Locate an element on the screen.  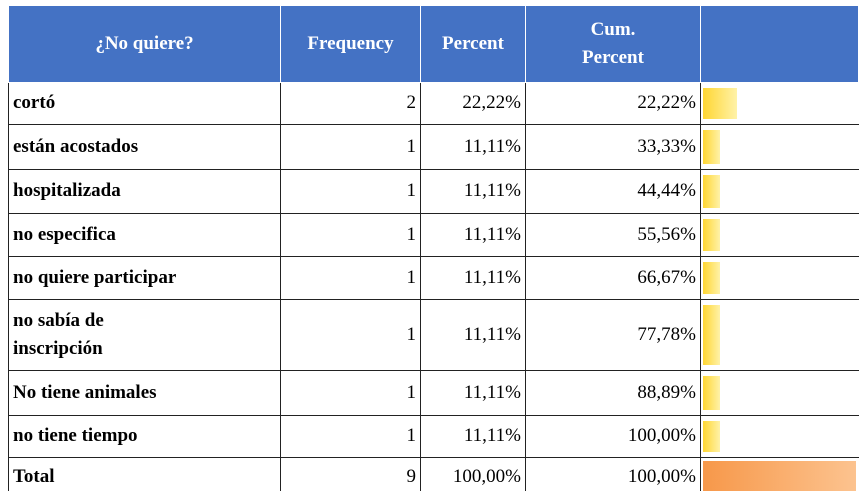
frequency-cell: 2 is located at coordinates (350, 103).